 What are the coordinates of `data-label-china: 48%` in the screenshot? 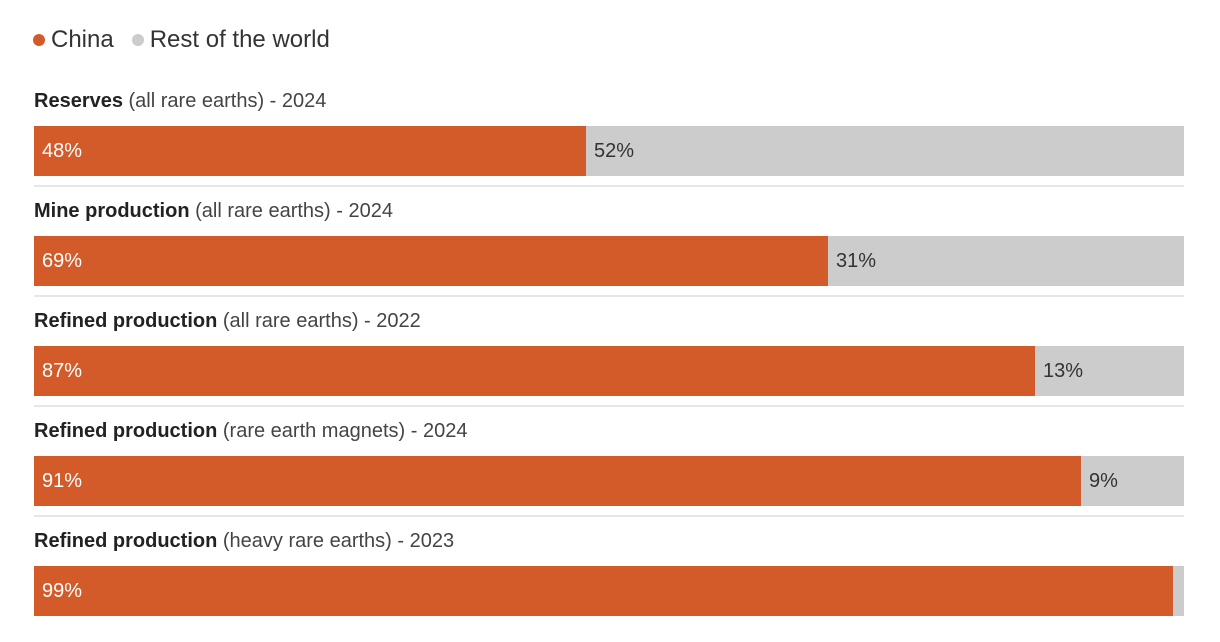 It's located at (62, 151).